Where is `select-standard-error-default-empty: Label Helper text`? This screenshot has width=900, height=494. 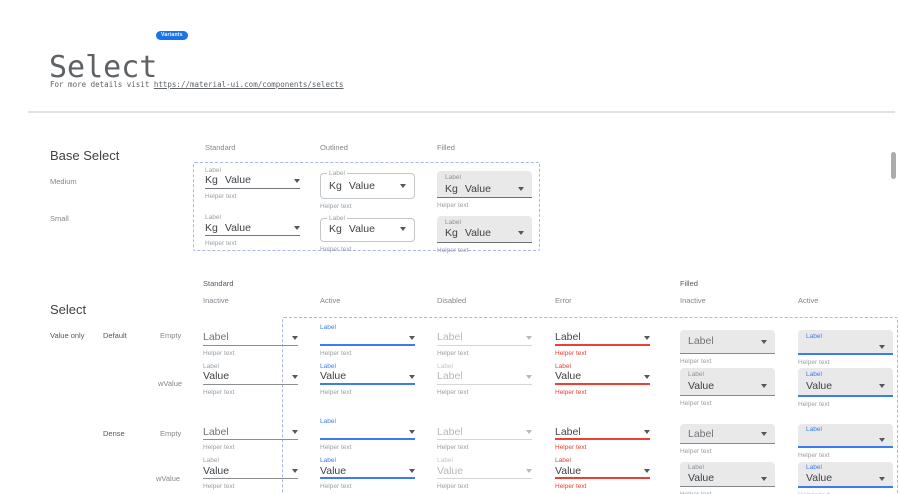 select-standard-error-default-empty: Label Helper text is located at coordinates (602, 340).